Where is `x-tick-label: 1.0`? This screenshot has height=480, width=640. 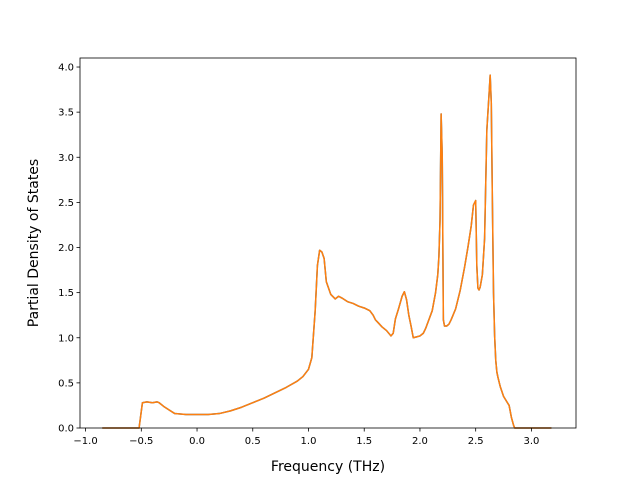
x-tick-label: 1.0 is located at coordinates (309, 441).